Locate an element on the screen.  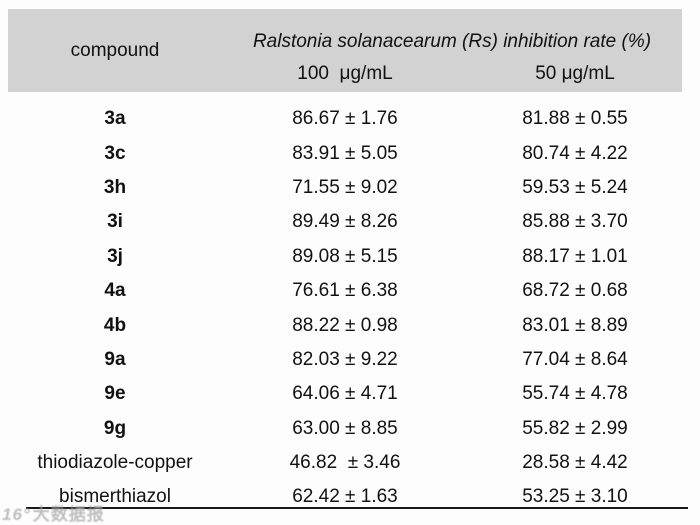
table-row: 3c 83.91 ± 5.05 80.74 ± 4.22 is located at coordinates (345, 153).